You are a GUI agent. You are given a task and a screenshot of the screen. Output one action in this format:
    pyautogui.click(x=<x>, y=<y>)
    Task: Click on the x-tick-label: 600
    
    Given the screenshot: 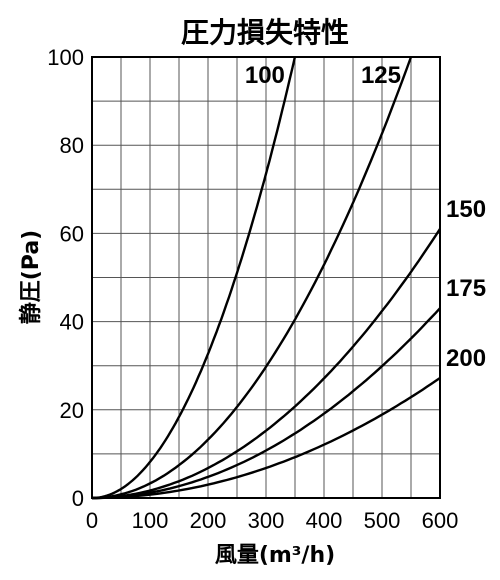 What is the action you would take?
    pyautogui.click(x=440, y=520)
    